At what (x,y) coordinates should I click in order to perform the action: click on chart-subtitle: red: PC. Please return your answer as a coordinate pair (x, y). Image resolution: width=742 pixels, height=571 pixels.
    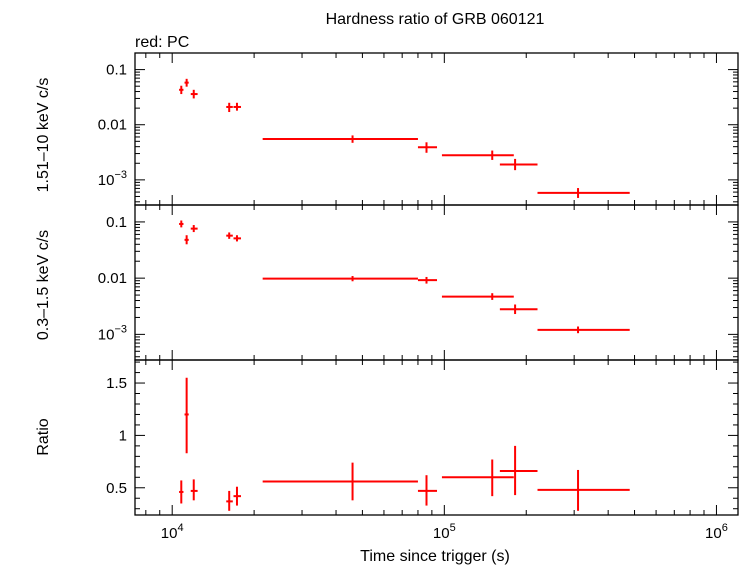
    Looking at the image, I should click on (162, 42).